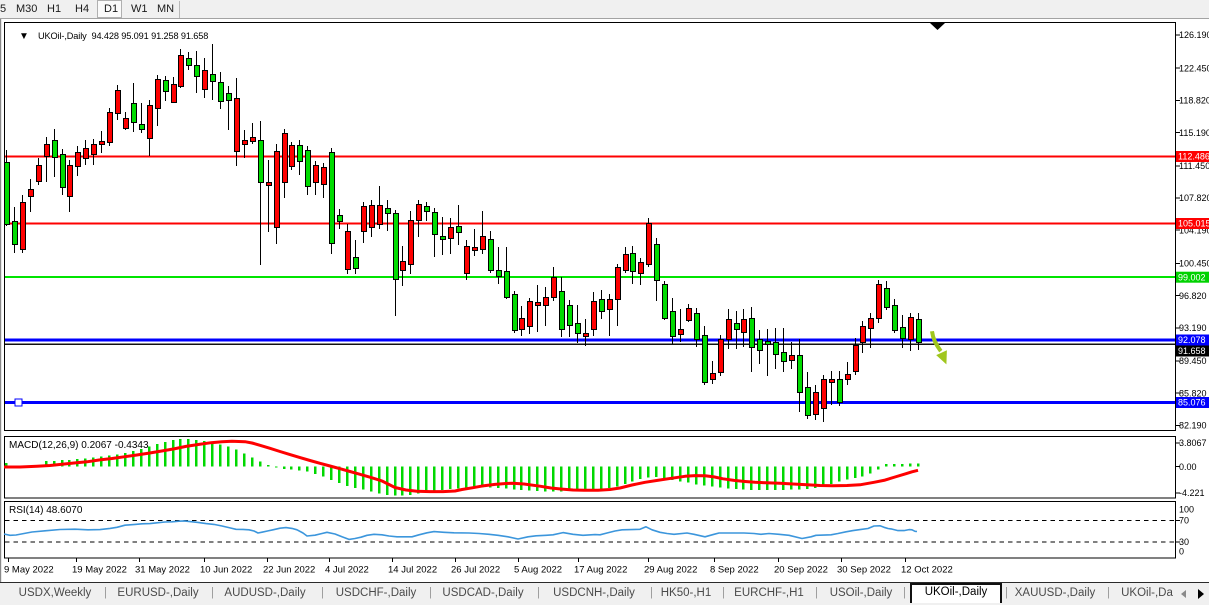  What do you see at coordinates (1193, 328) in the screenshot?
I see `svg-text: 93.190` at bounding box center [1193, 328].